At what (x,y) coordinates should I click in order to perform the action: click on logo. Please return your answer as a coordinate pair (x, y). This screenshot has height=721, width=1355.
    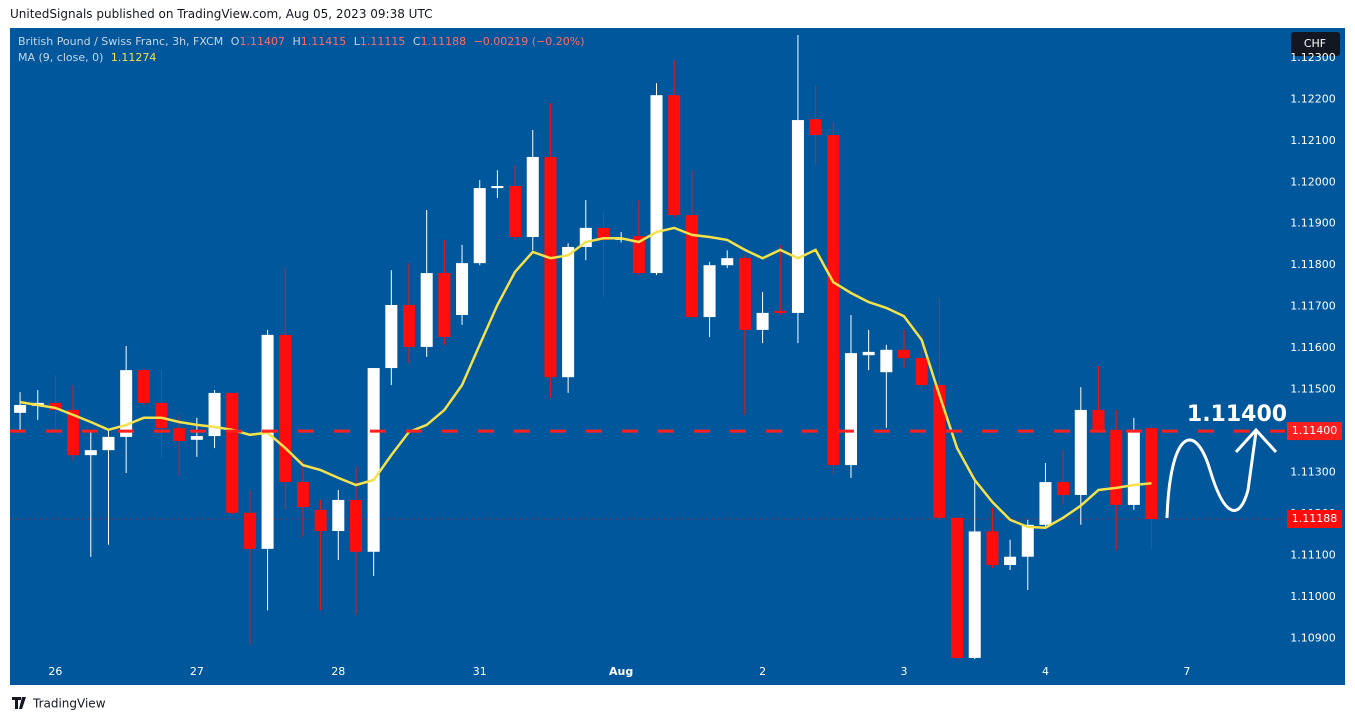
    Looking at the image, I should click on (19, 703).